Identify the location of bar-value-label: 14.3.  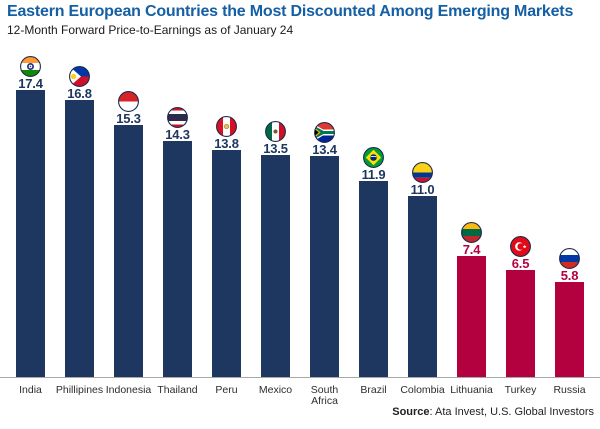
(177, 134).